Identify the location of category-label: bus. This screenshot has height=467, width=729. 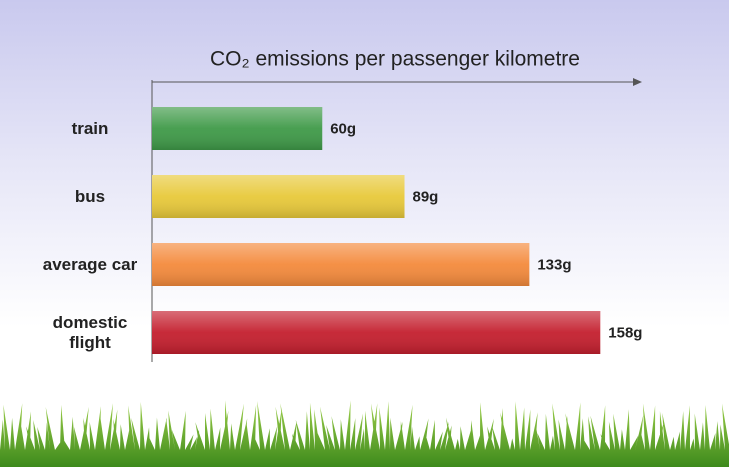
(90, 196).